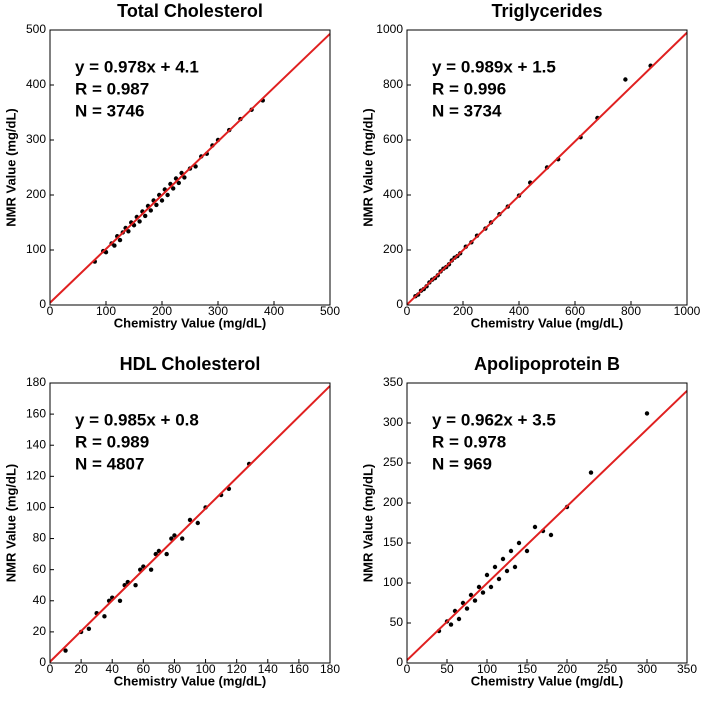  What do you see at coordinates (36, 413) in the screenshot?
I see `y-tick-label: 160` at bounding box center [36, 413].